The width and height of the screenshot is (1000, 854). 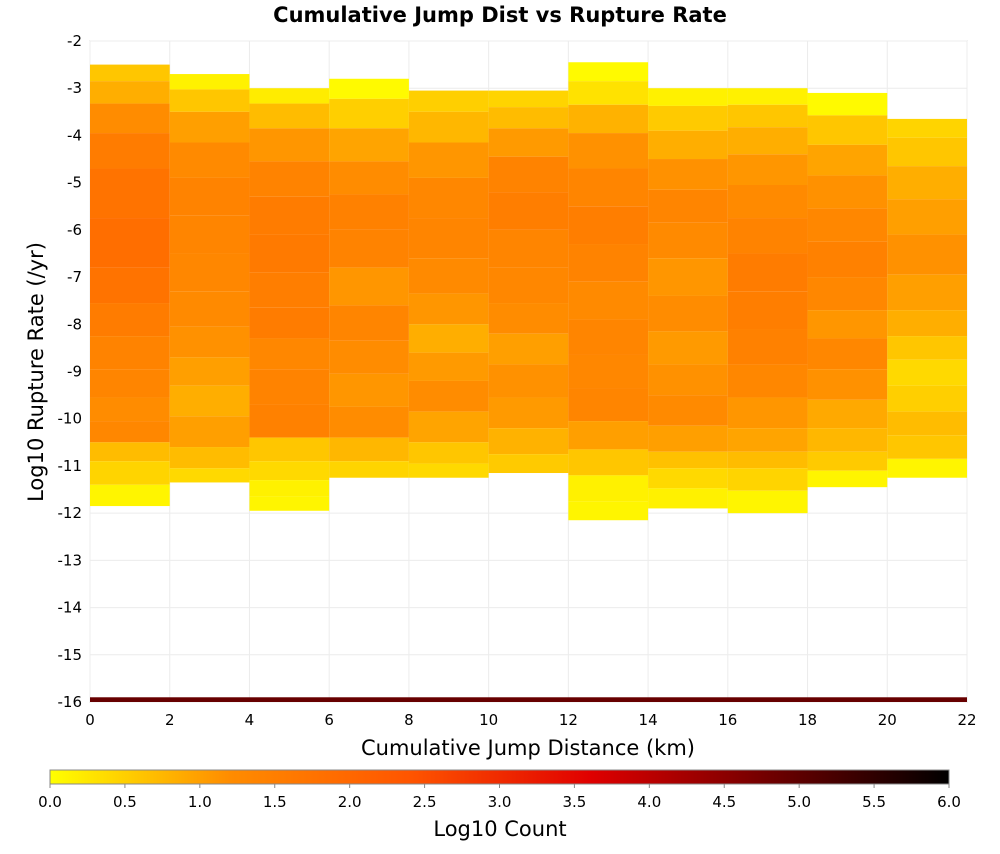 I want to click on y-tick-label: -10, so click(x=70, y=419).